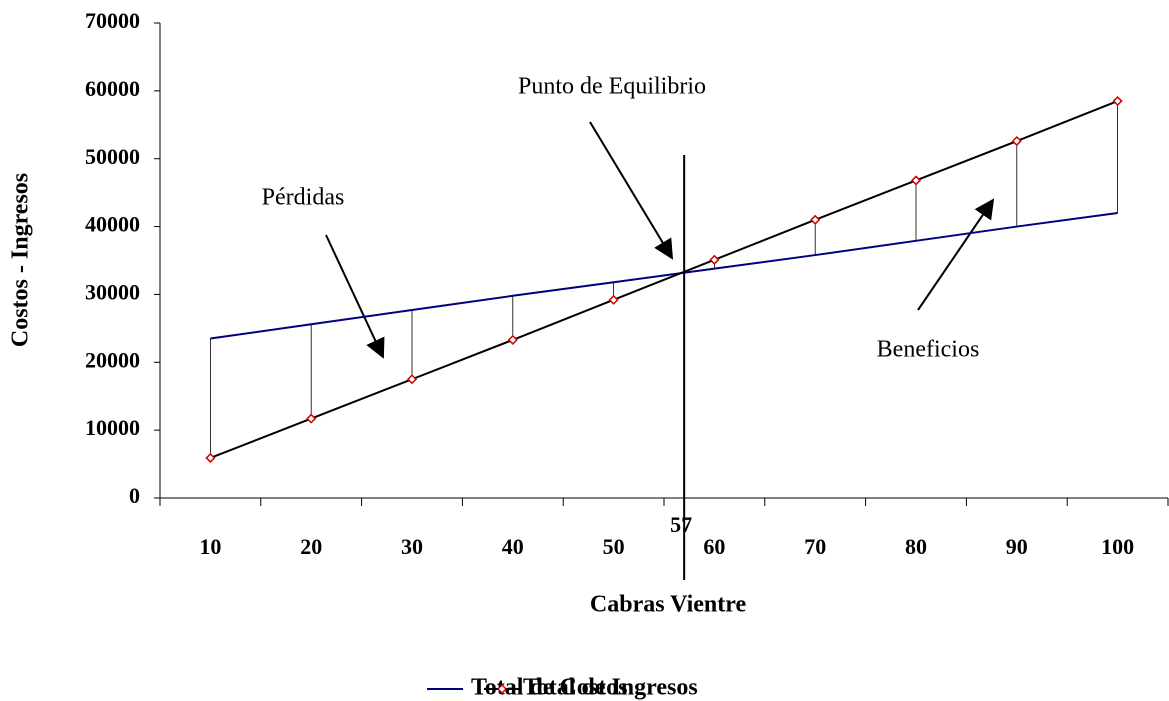  I want to click on x-tick-label: 90, so click(1017, 546).